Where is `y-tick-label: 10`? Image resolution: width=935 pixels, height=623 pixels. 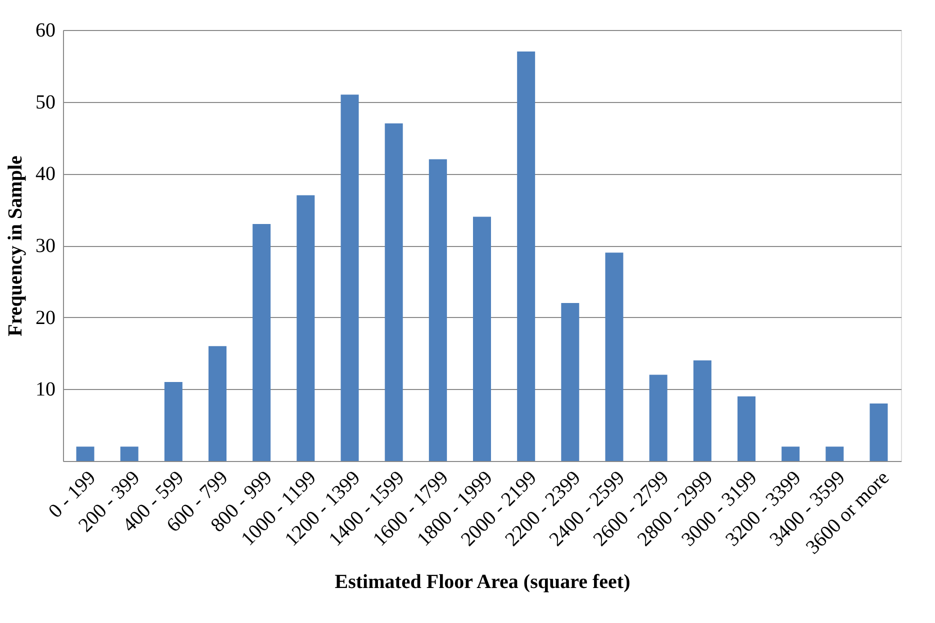 y-tick-label: 10 is located at coordinates (46, 389).